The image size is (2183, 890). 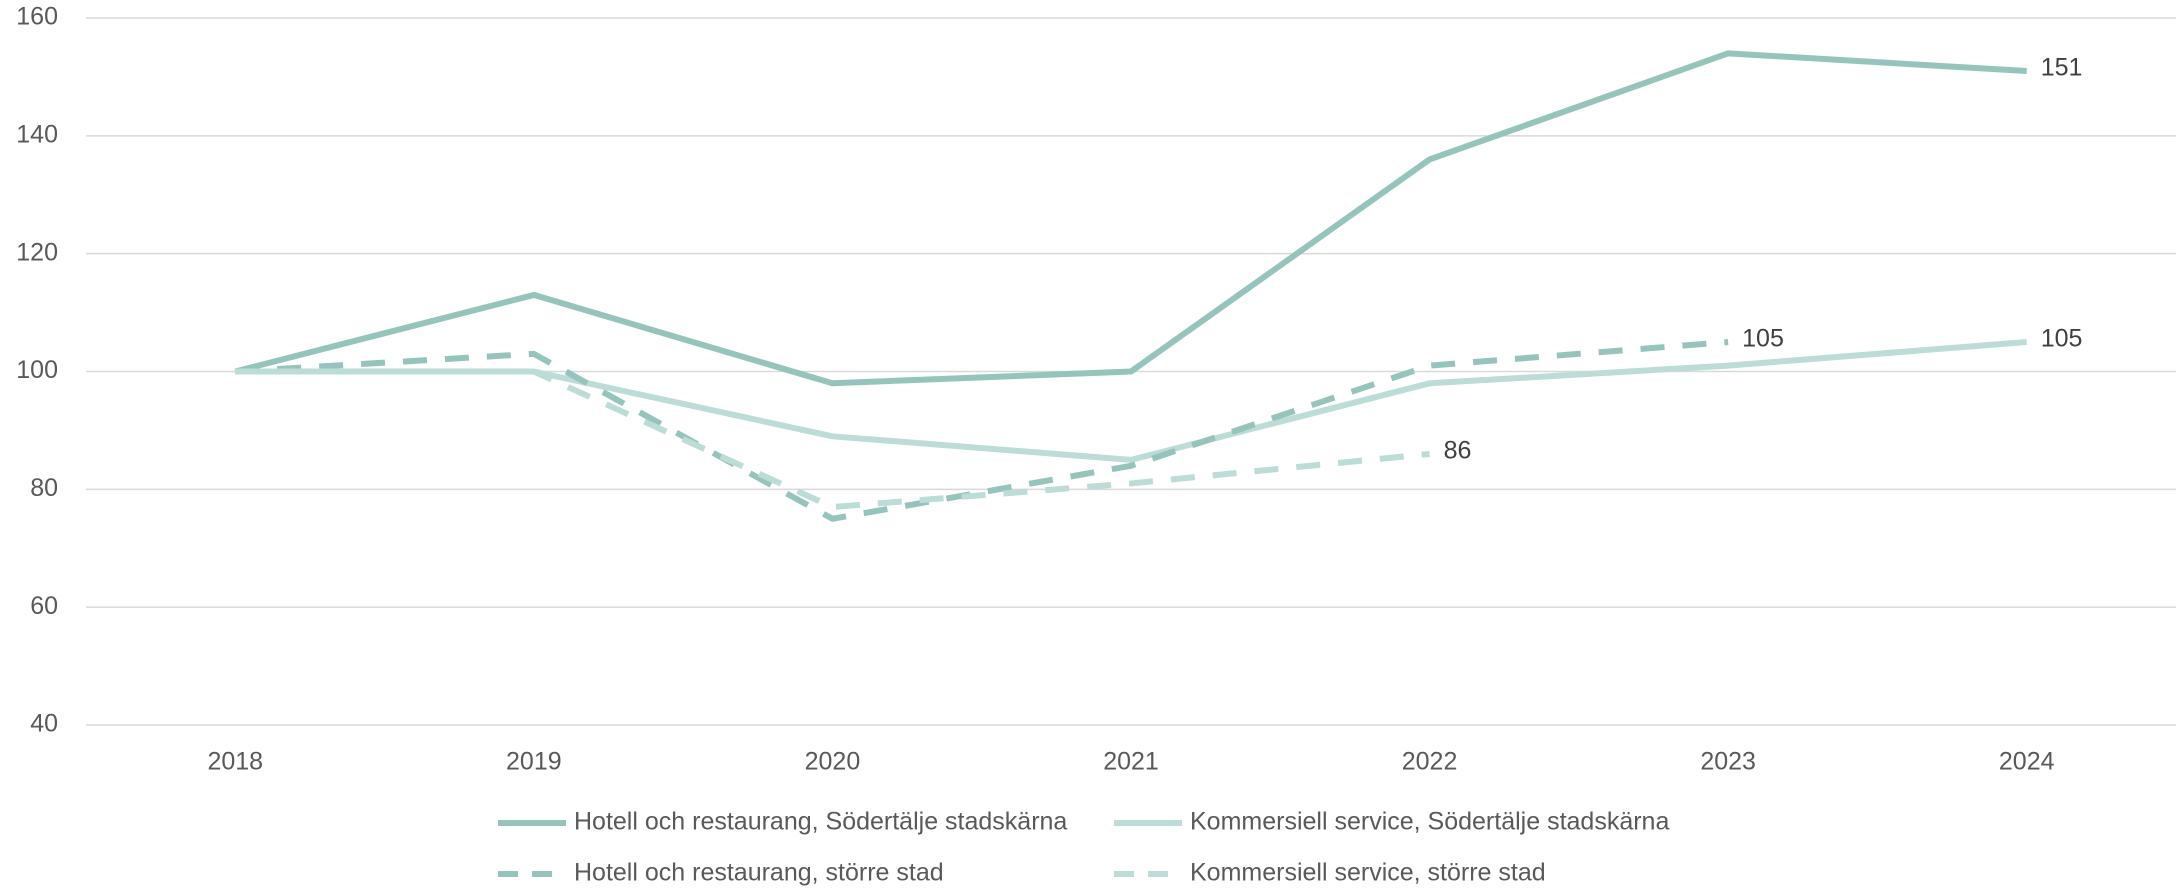 I want to click on y-tick-label: 140, so click(x=37, y=134).